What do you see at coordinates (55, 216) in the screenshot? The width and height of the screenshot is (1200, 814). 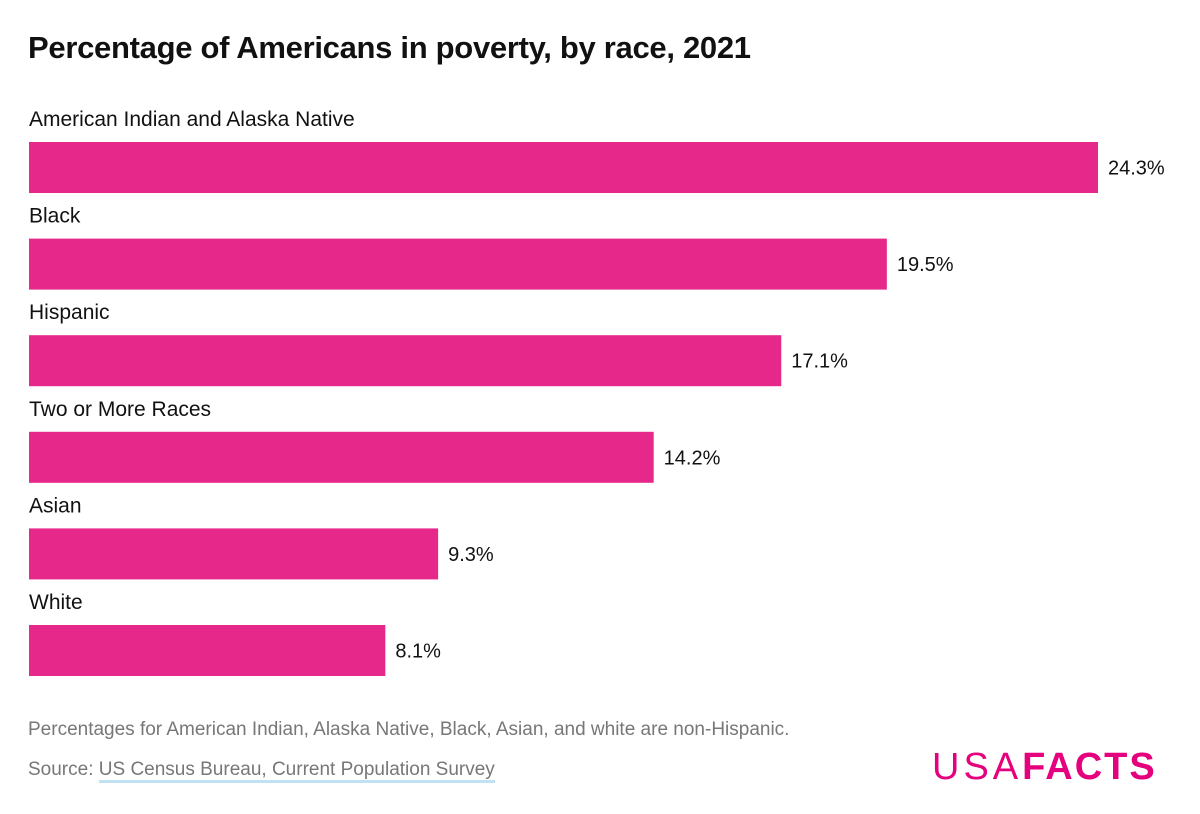 I see `category-label: Black` at bounding box center [55, 216].